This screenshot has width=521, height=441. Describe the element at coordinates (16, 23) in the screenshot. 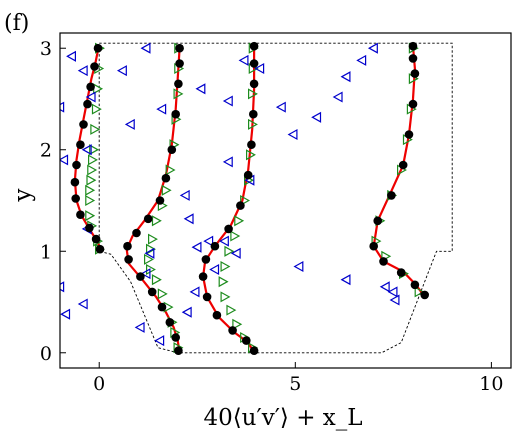

I see `panel-label: (f)` at that location.